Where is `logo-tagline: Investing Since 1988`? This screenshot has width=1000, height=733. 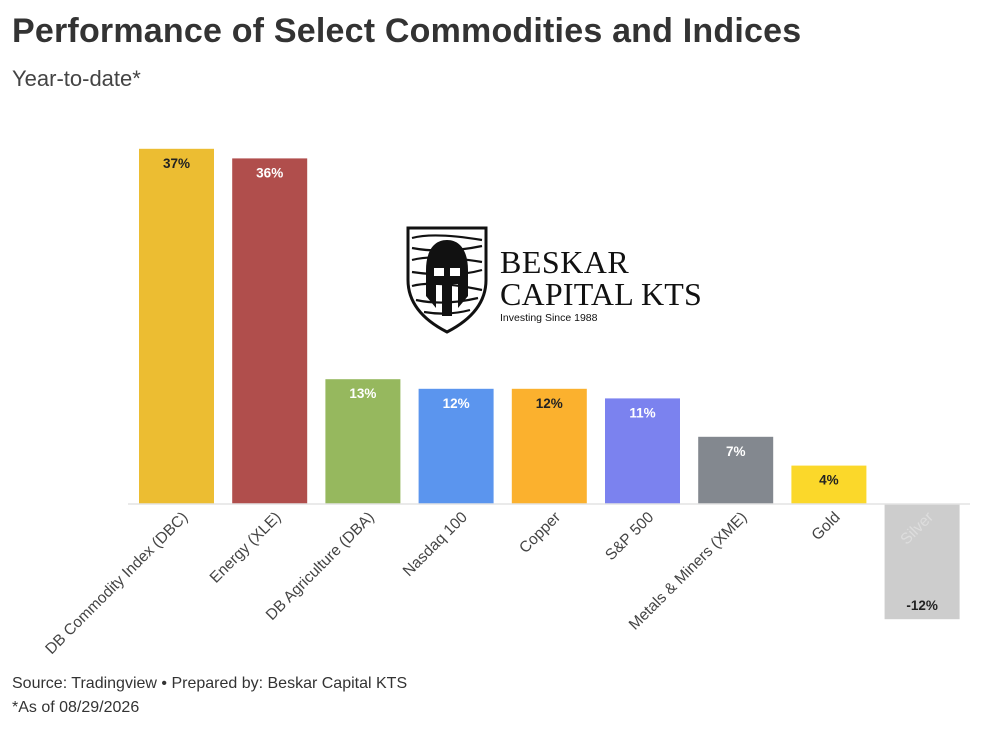
logo-tagline: Investing Since 1988 is located at coordinates (549, 318).